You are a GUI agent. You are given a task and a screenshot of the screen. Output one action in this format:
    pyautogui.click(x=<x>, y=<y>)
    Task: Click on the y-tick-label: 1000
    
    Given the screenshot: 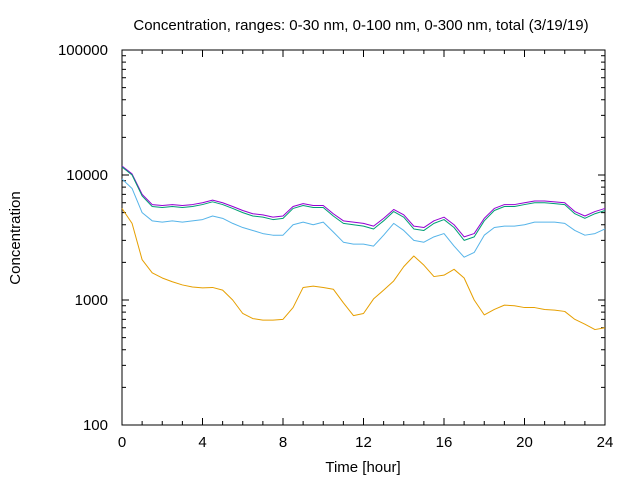 What is the action you would take?
    pyautogui.click(x=91, y=300)
    